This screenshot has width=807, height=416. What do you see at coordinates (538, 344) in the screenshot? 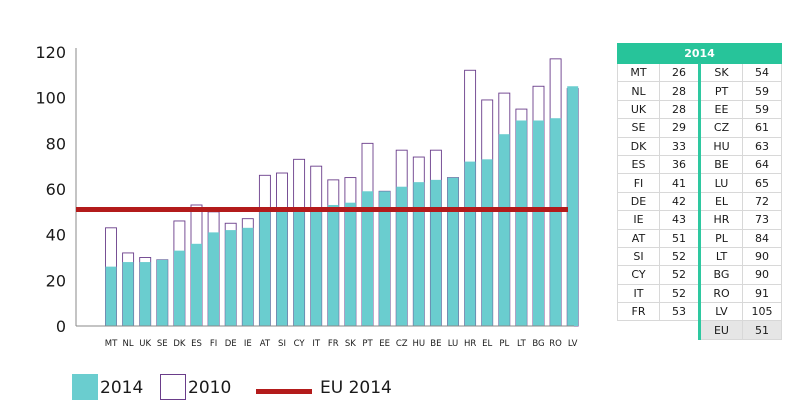
I see `x-tick-label: BG` at bounding box center [538, 344].